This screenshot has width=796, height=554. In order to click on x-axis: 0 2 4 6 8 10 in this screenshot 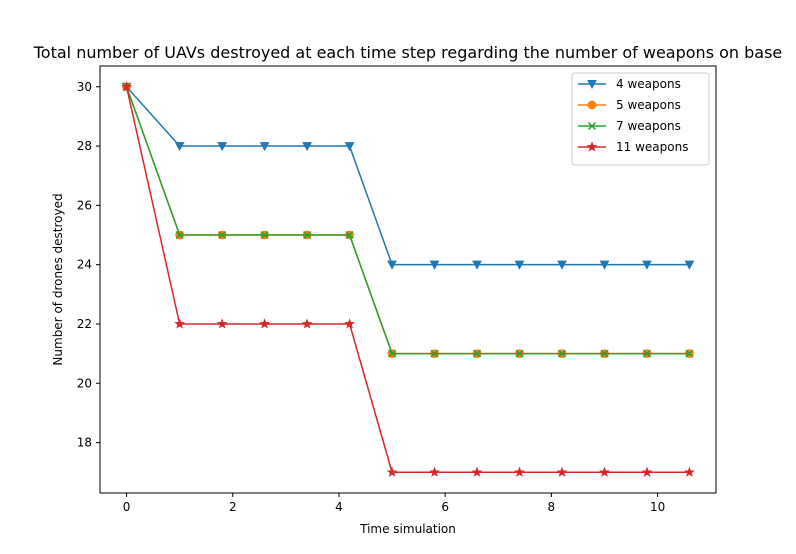, I will do `click(394, 503)`.